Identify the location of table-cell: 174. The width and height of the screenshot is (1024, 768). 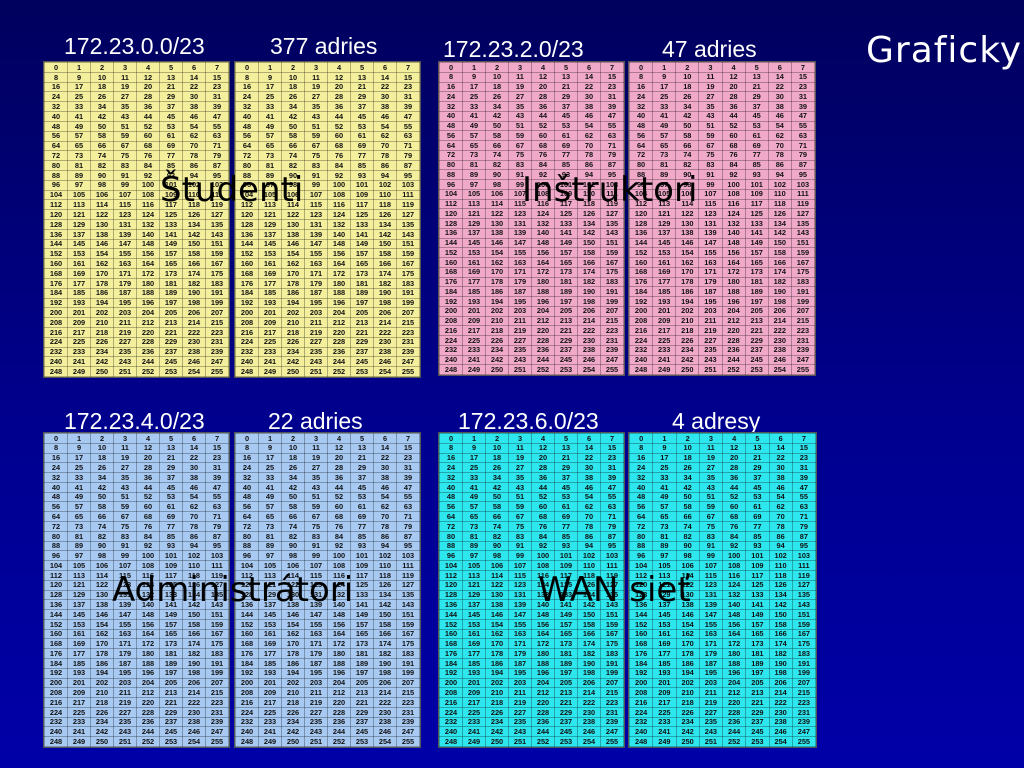
(780, 644).